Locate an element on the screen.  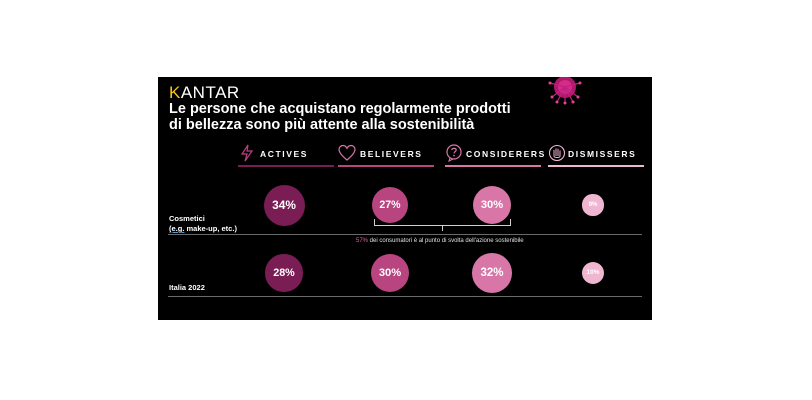
virus-decoration-icon is located at coordinates (565, 91).